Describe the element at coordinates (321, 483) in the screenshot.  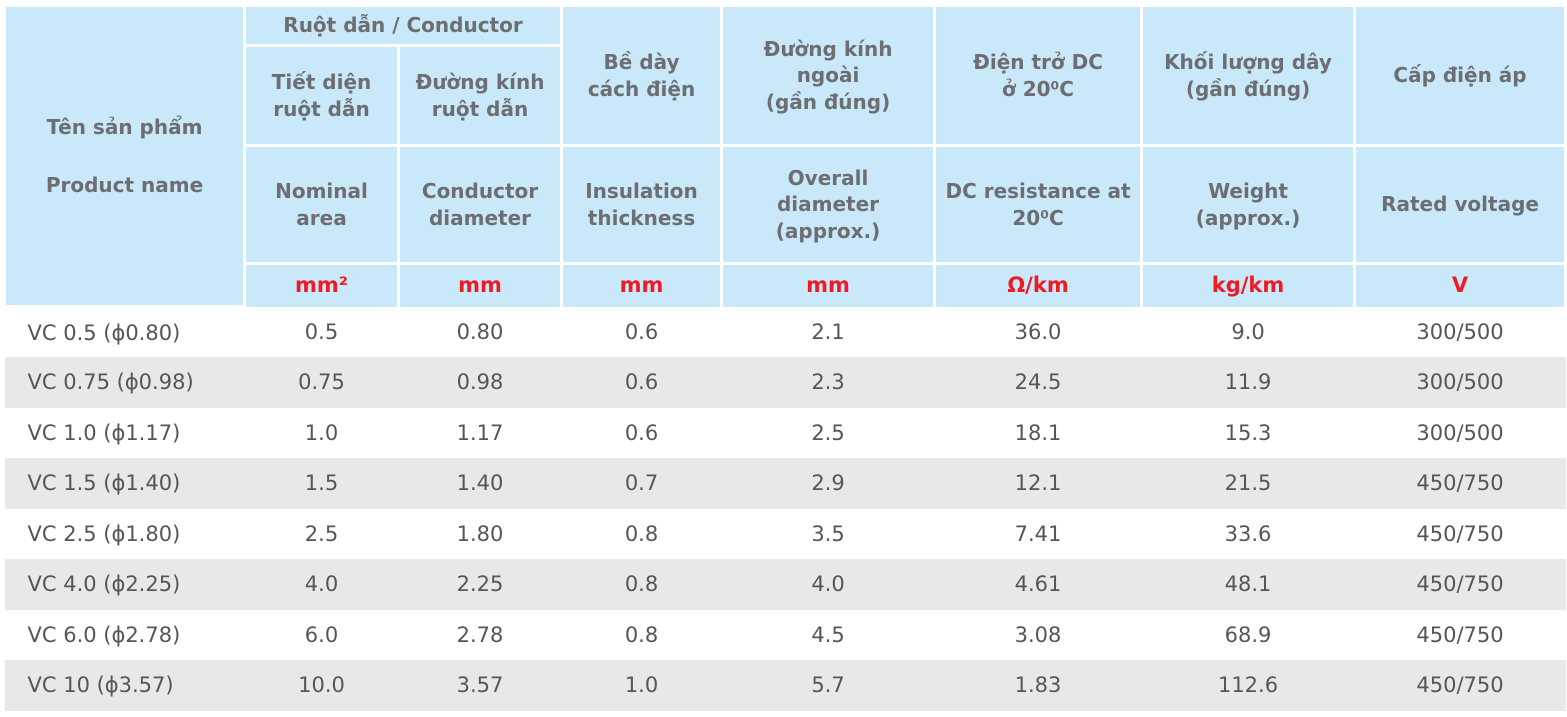
I see `cell-nominal-area: 1.5` at that location.